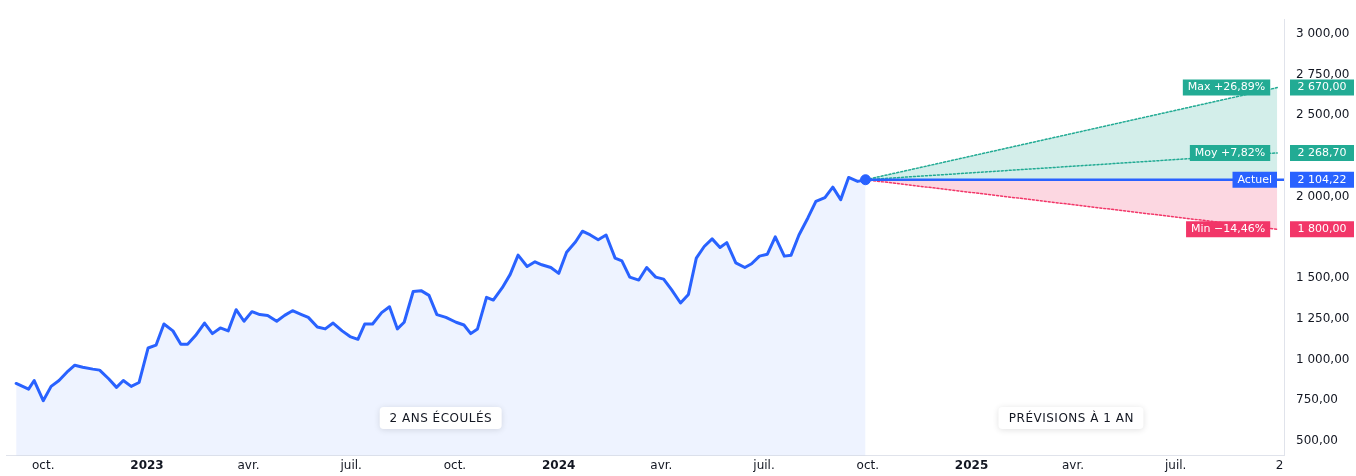 This screenshot has width=1356, height=476. Describe the element at coordinates (1323, 358) in the screenshot. I see `y-tick-label: 1 000,00` at that location.